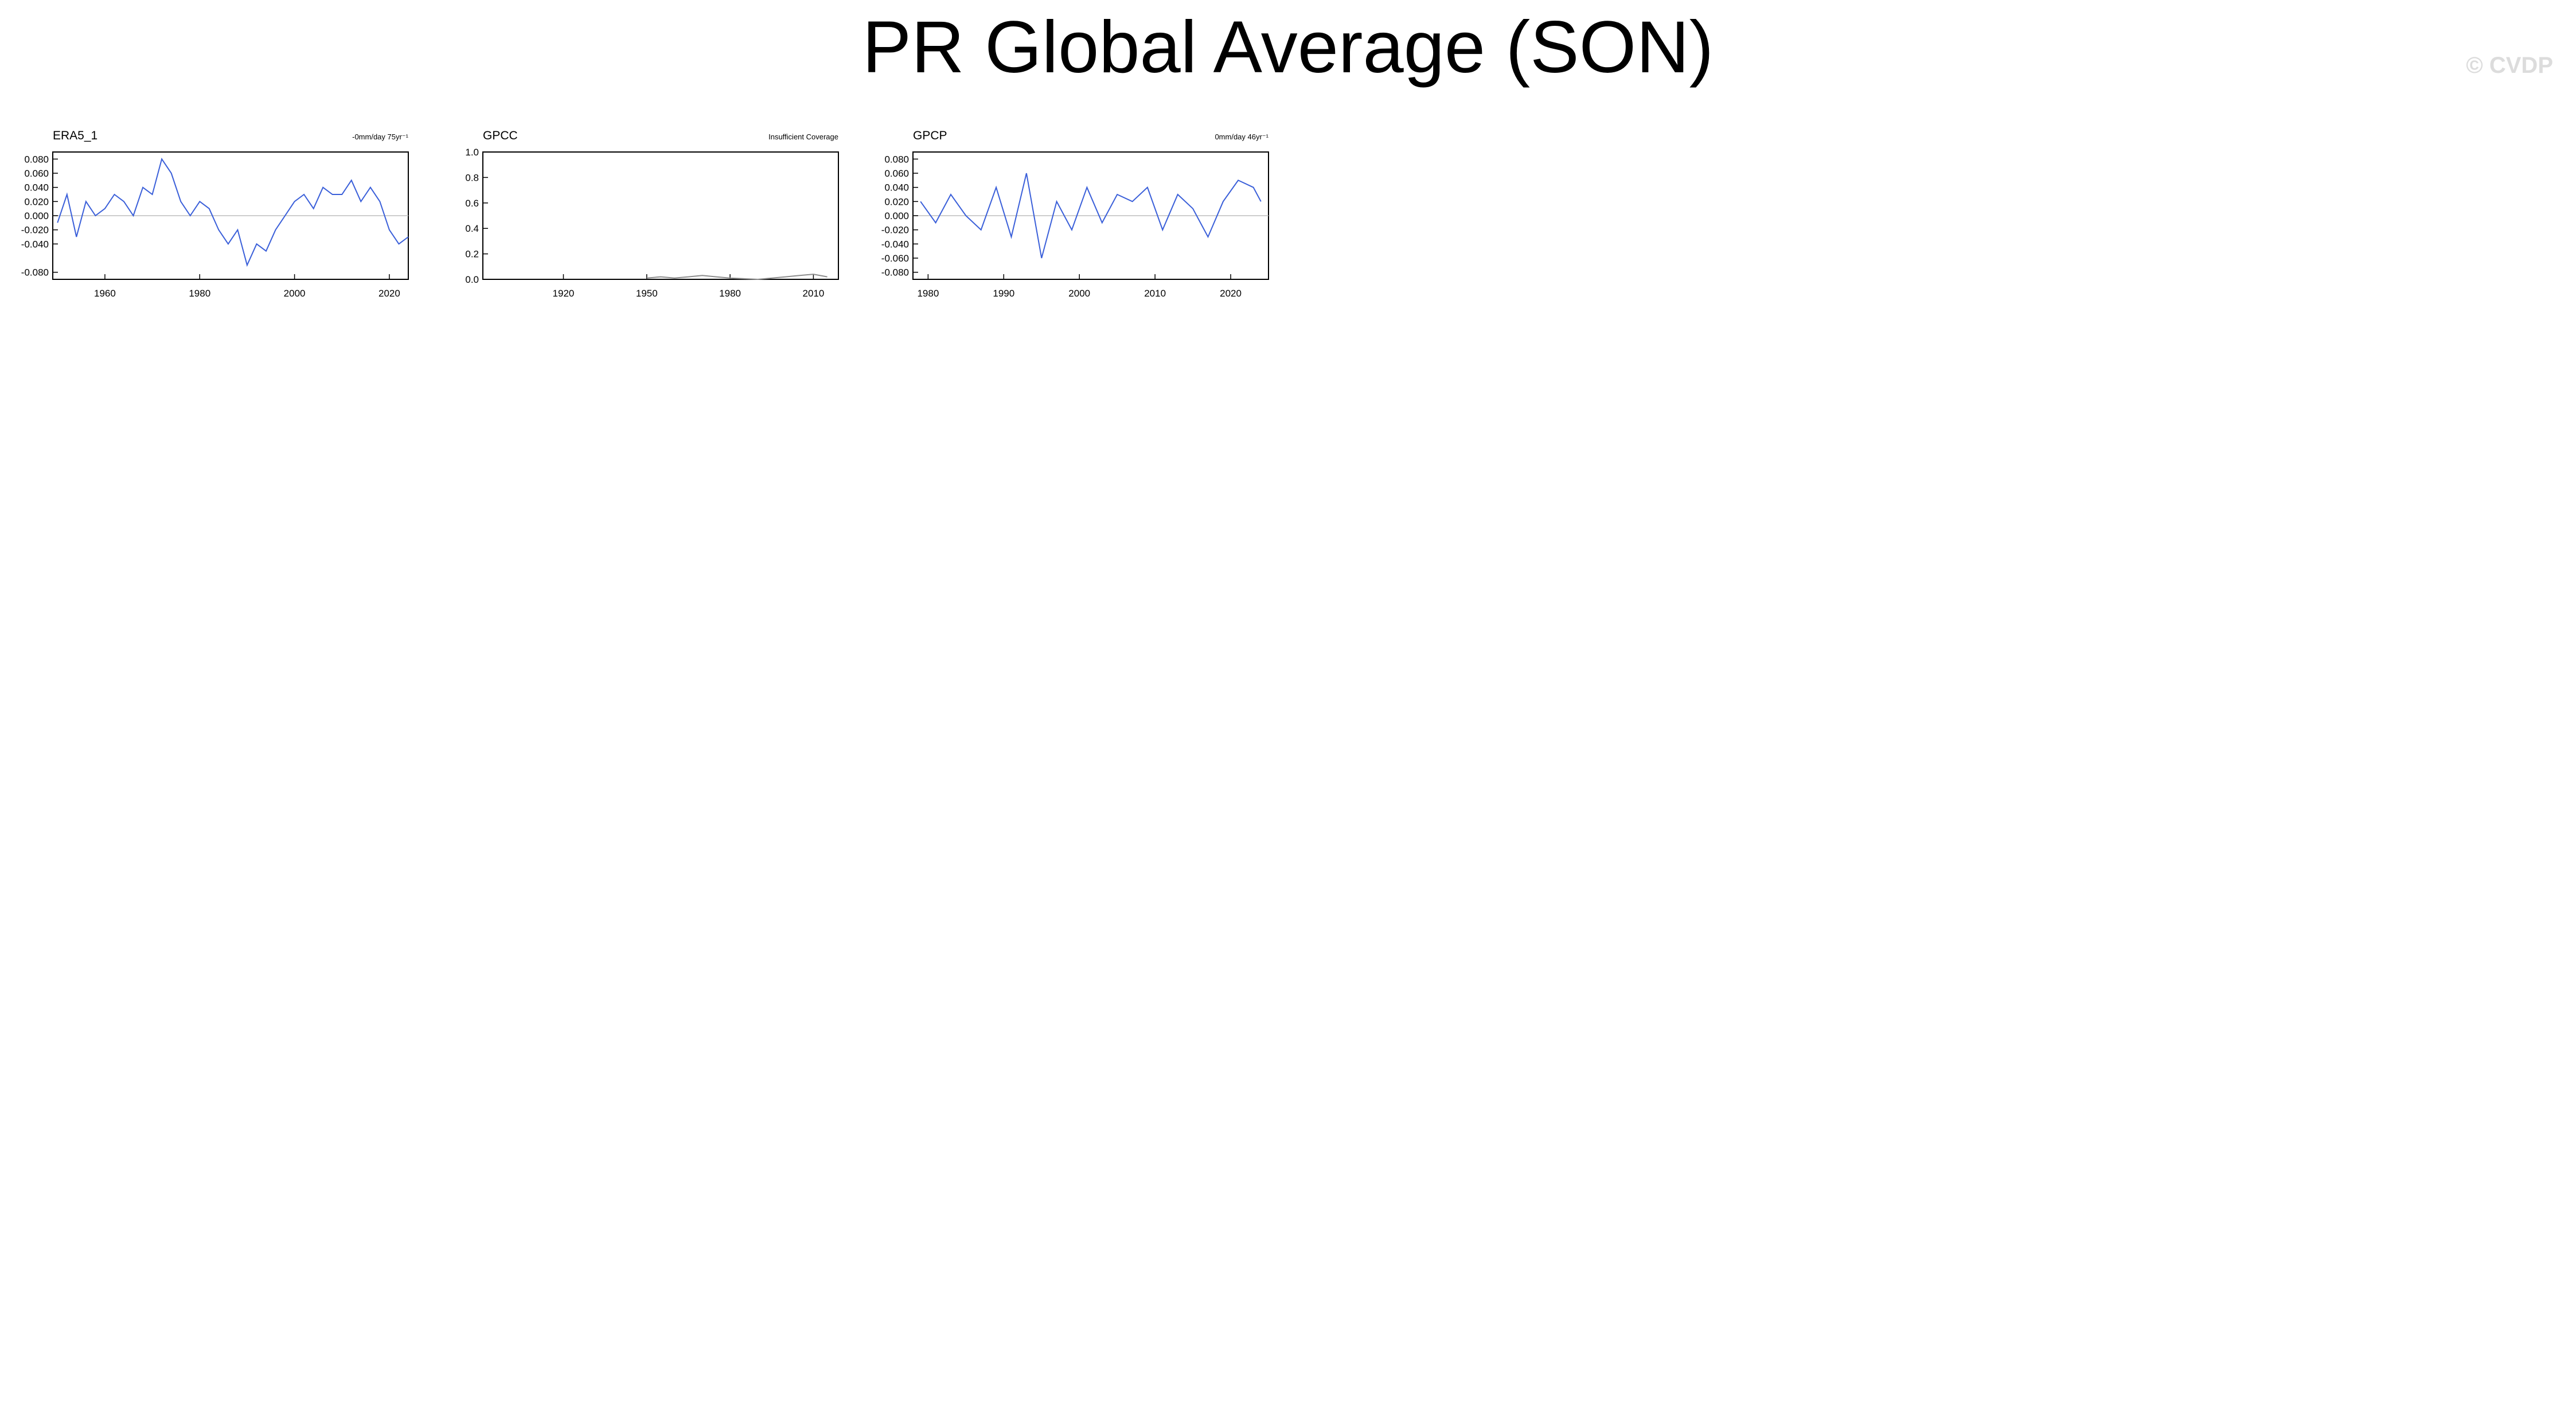 This screenshot has height=1403, width=2576. I want to click on y-tick-label: 0.0, so click(472, 279).